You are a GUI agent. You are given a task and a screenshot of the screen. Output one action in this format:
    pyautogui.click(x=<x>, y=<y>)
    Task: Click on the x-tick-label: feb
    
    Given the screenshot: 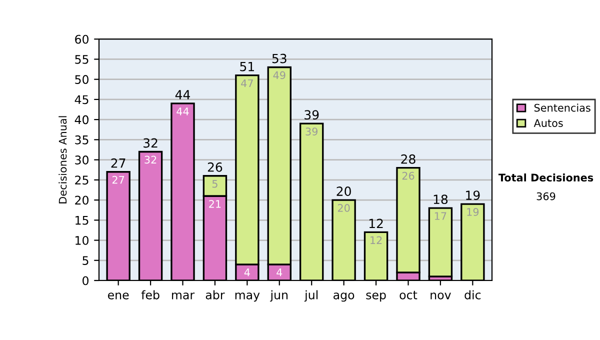 What is the action you would take?
    pyautogui.click(x=150, y=295)
    